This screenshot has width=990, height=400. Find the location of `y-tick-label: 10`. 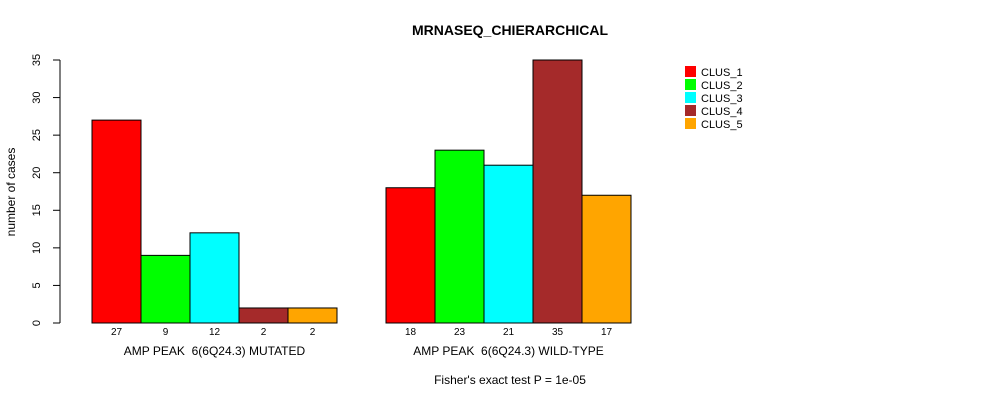

y-tick-label: 10 is located at coordinates (37, 248).